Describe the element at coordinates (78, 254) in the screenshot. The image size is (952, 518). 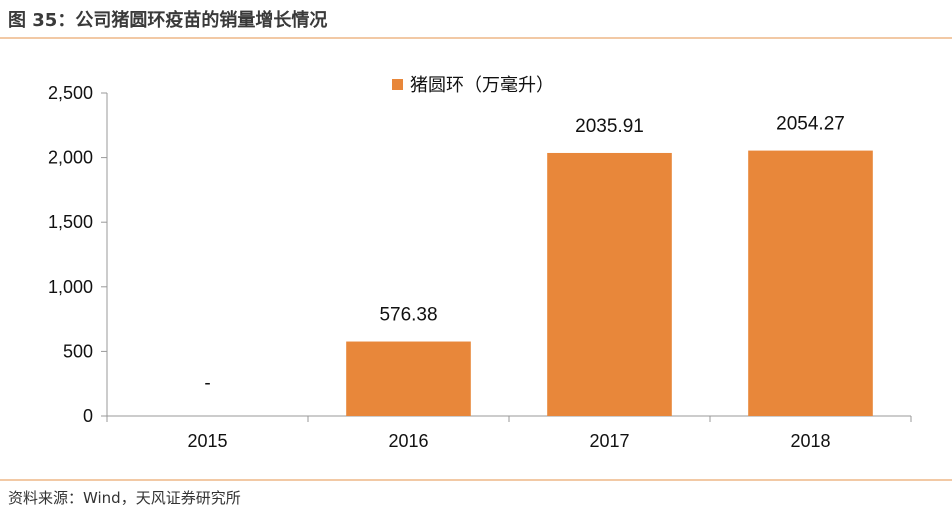
I see `y-axis: 0 500 1,000 1,500 2,000 2,500` at that location.